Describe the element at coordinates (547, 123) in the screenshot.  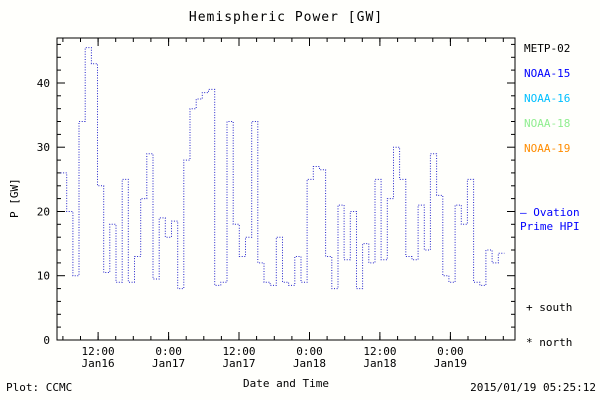
I see `legend-item-noaa-18: NOAA-18` at that location.